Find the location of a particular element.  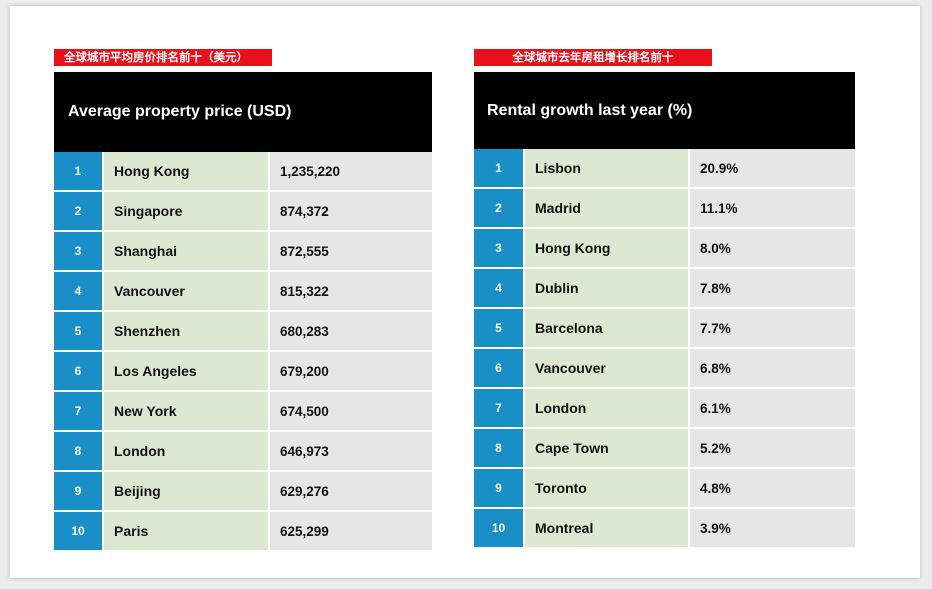

table-row: 7 London 6.1% is located at coordinates (664, 408).